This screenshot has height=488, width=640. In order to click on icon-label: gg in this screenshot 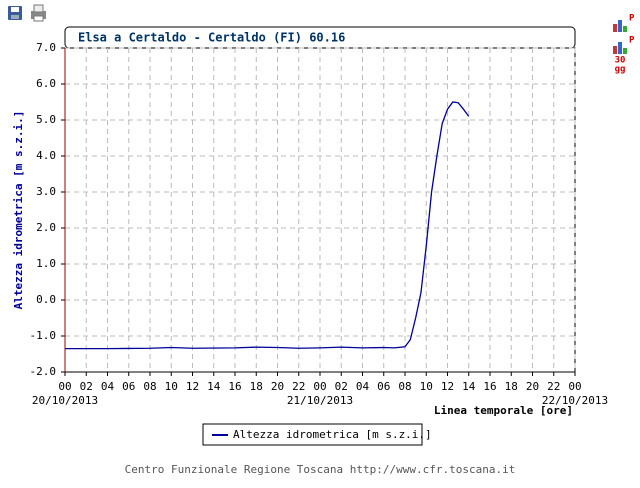, I will do `click(620, 70)`.